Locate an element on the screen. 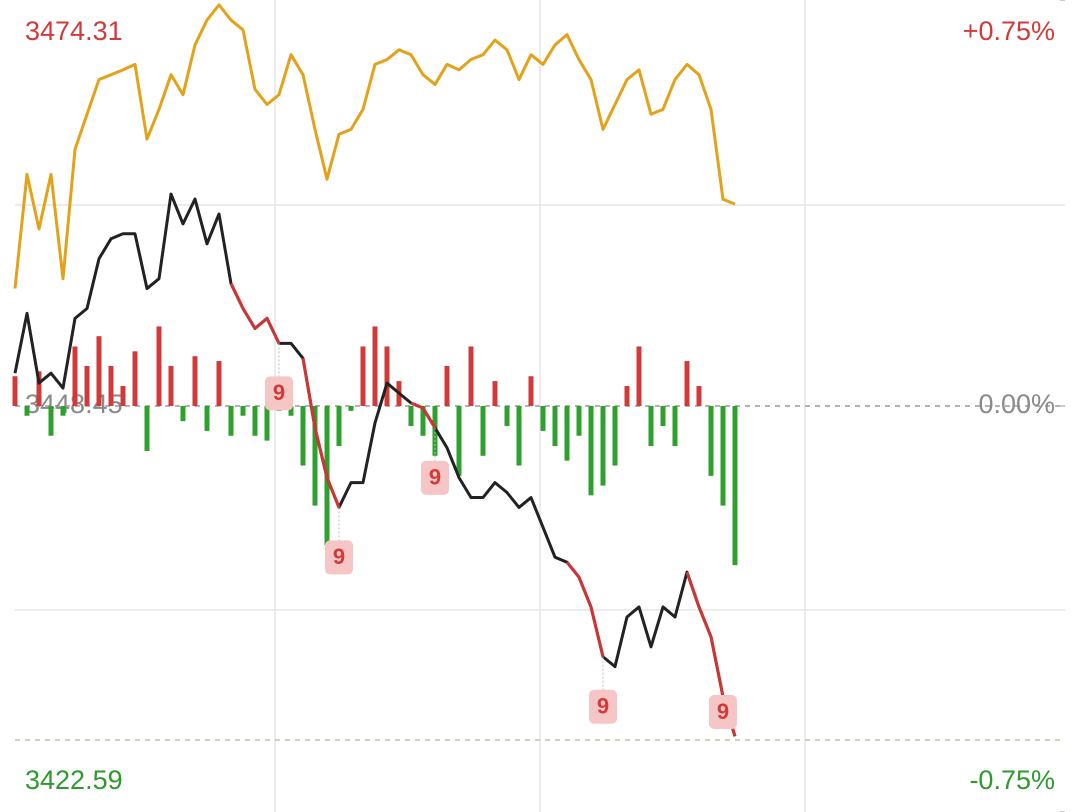  y2-tick-label: 0.00% is located at coordinates (1016, 404).